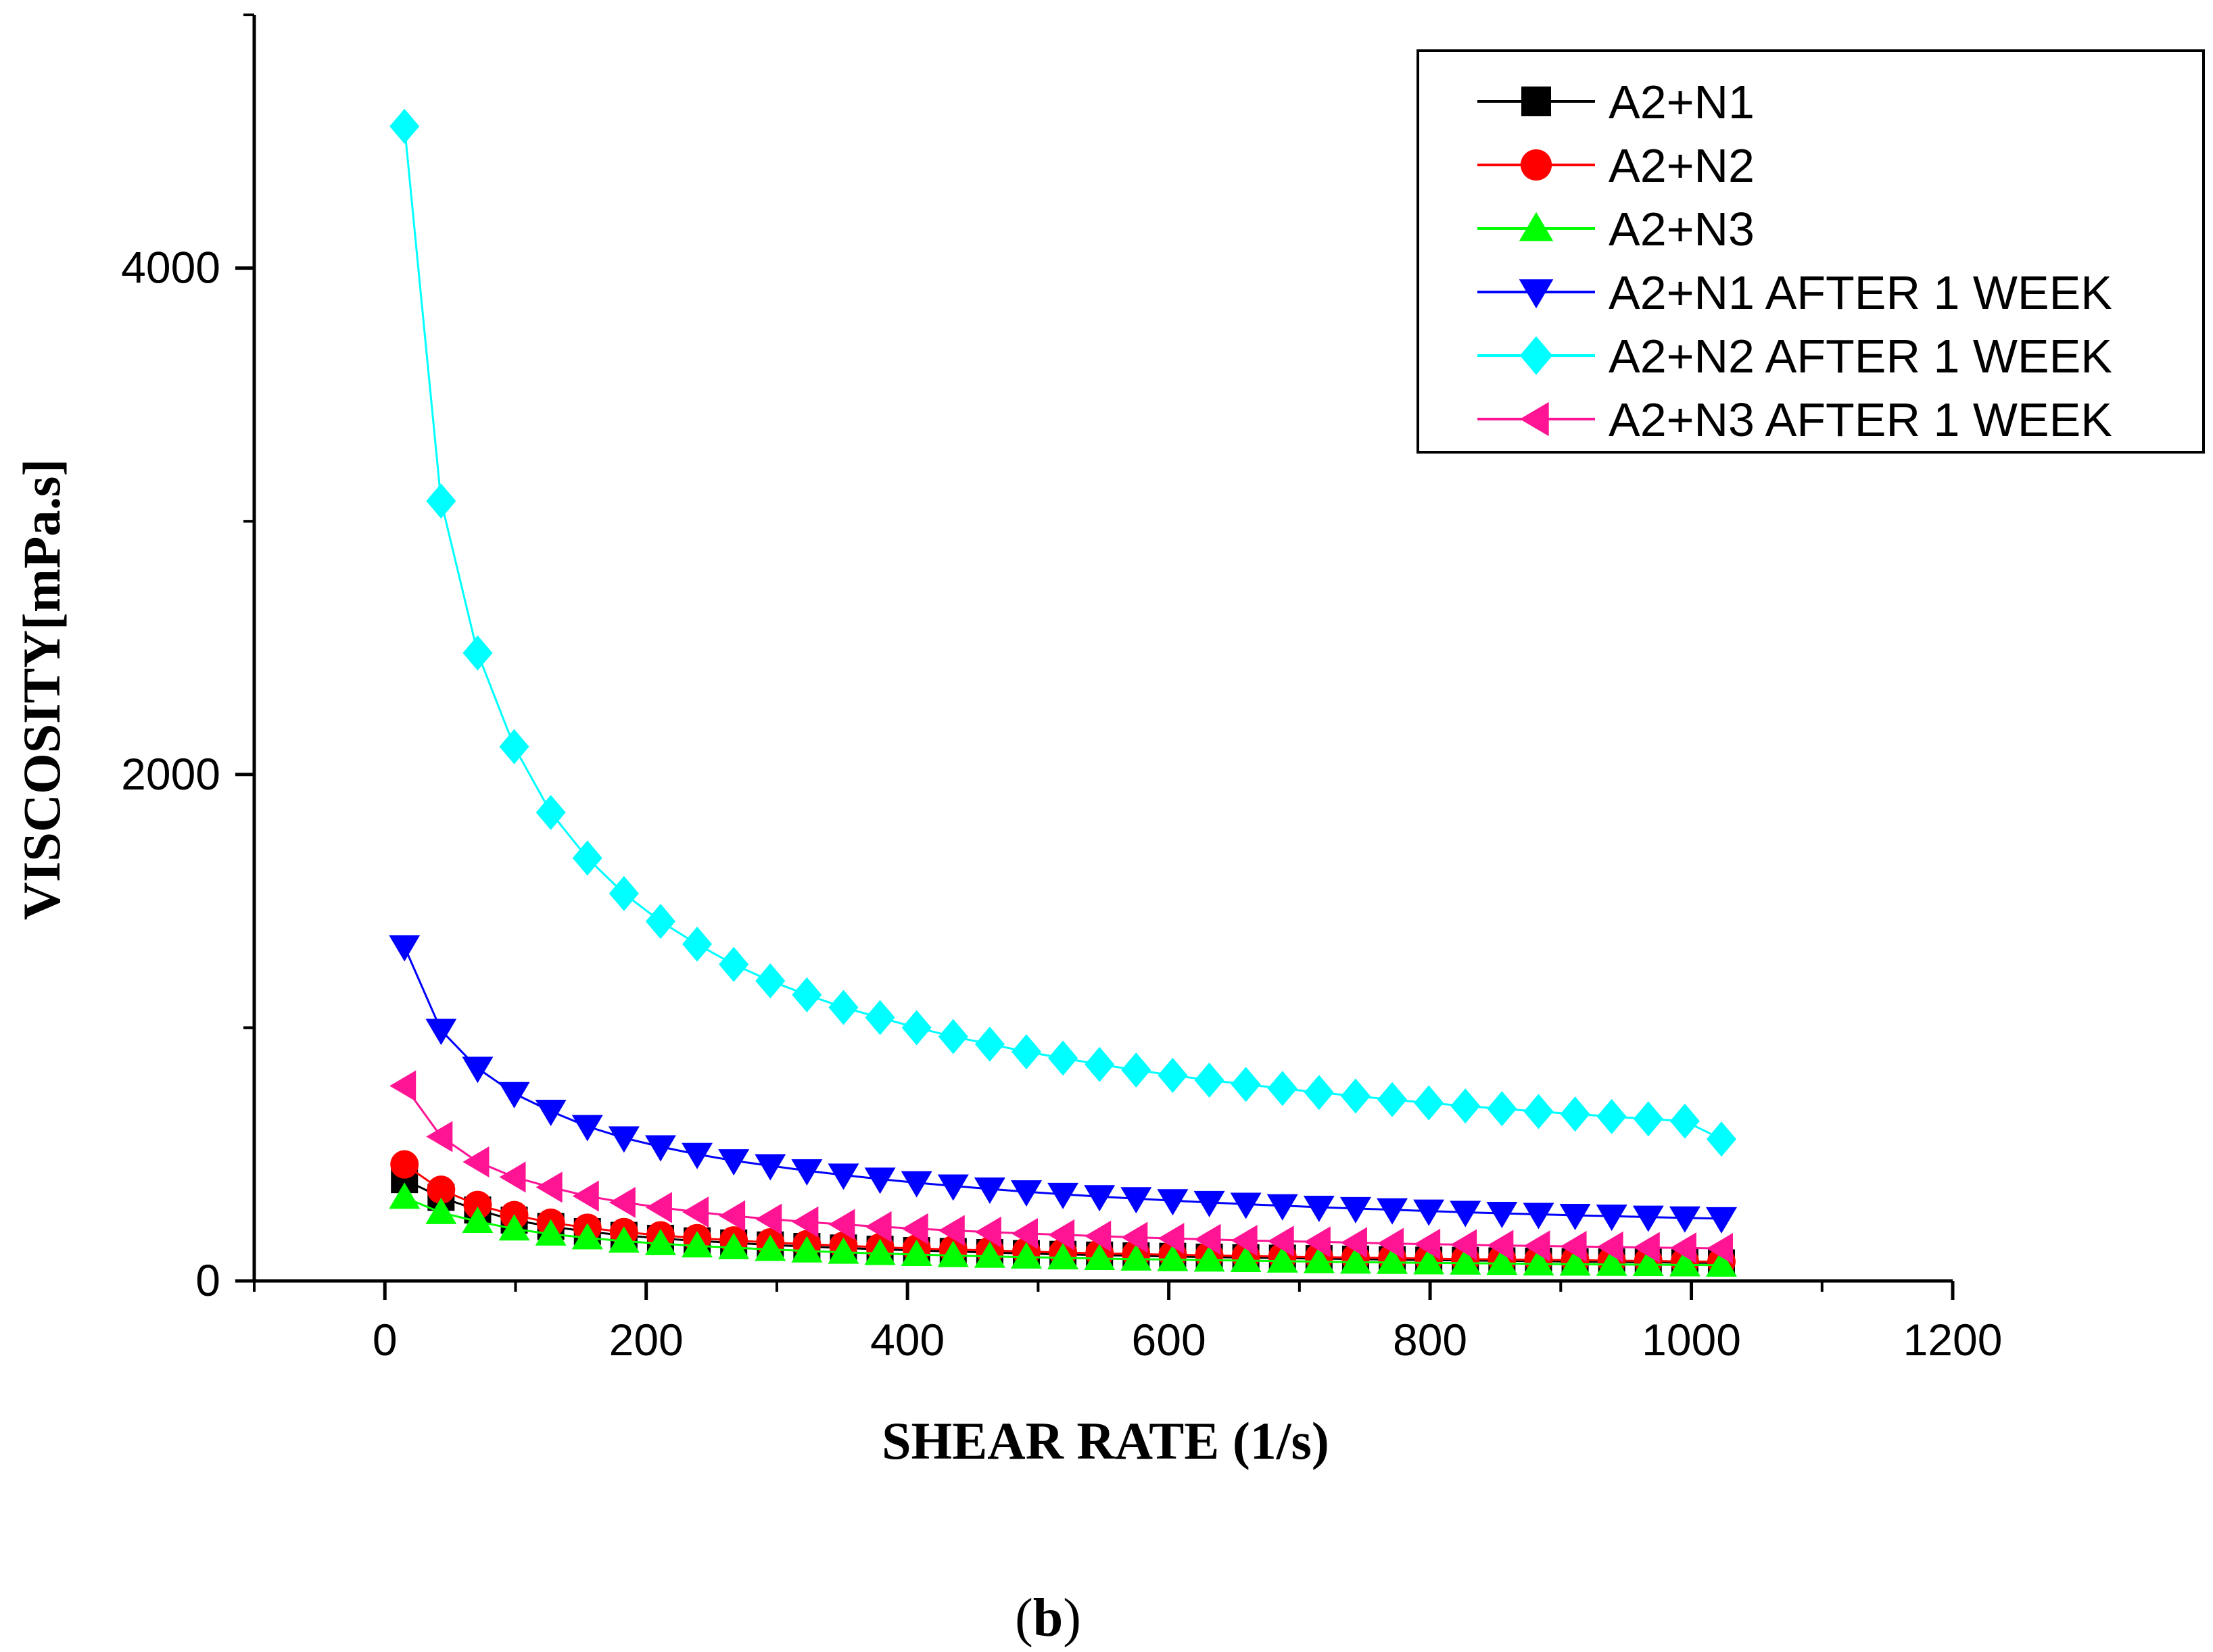 The width and height of the screenshot is (2213, 1652). I want to click on legend-entry: A2+N1 AFTER 1 WEEK, so click(1794, 292).